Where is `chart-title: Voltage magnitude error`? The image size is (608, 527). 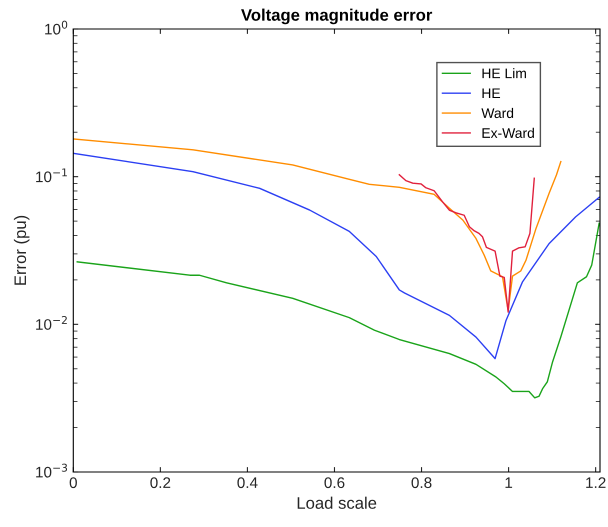 chart-title: Voltage magnitude error is located at coordinates (336, 16).